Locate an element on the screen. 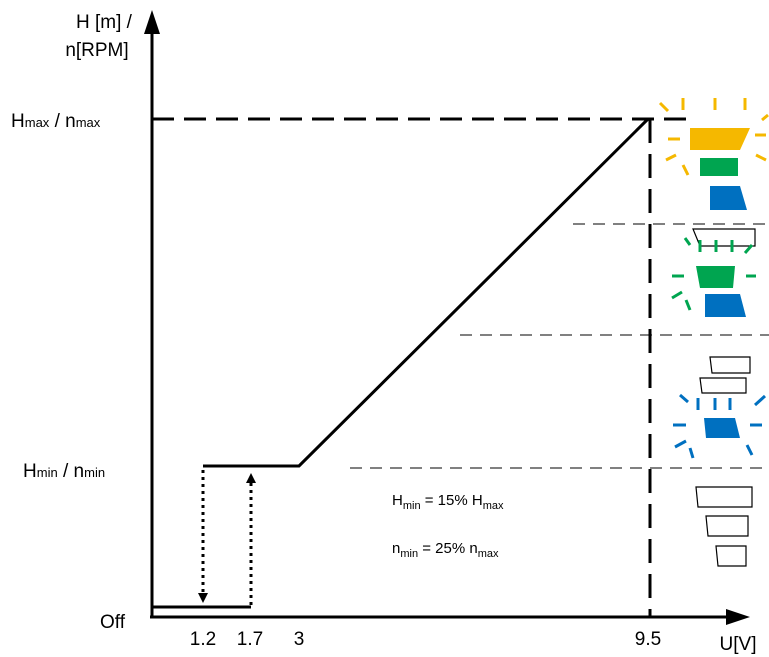 The image size is (769, 657). x-axis-arrow-icon is located at coordinates (738, 617).